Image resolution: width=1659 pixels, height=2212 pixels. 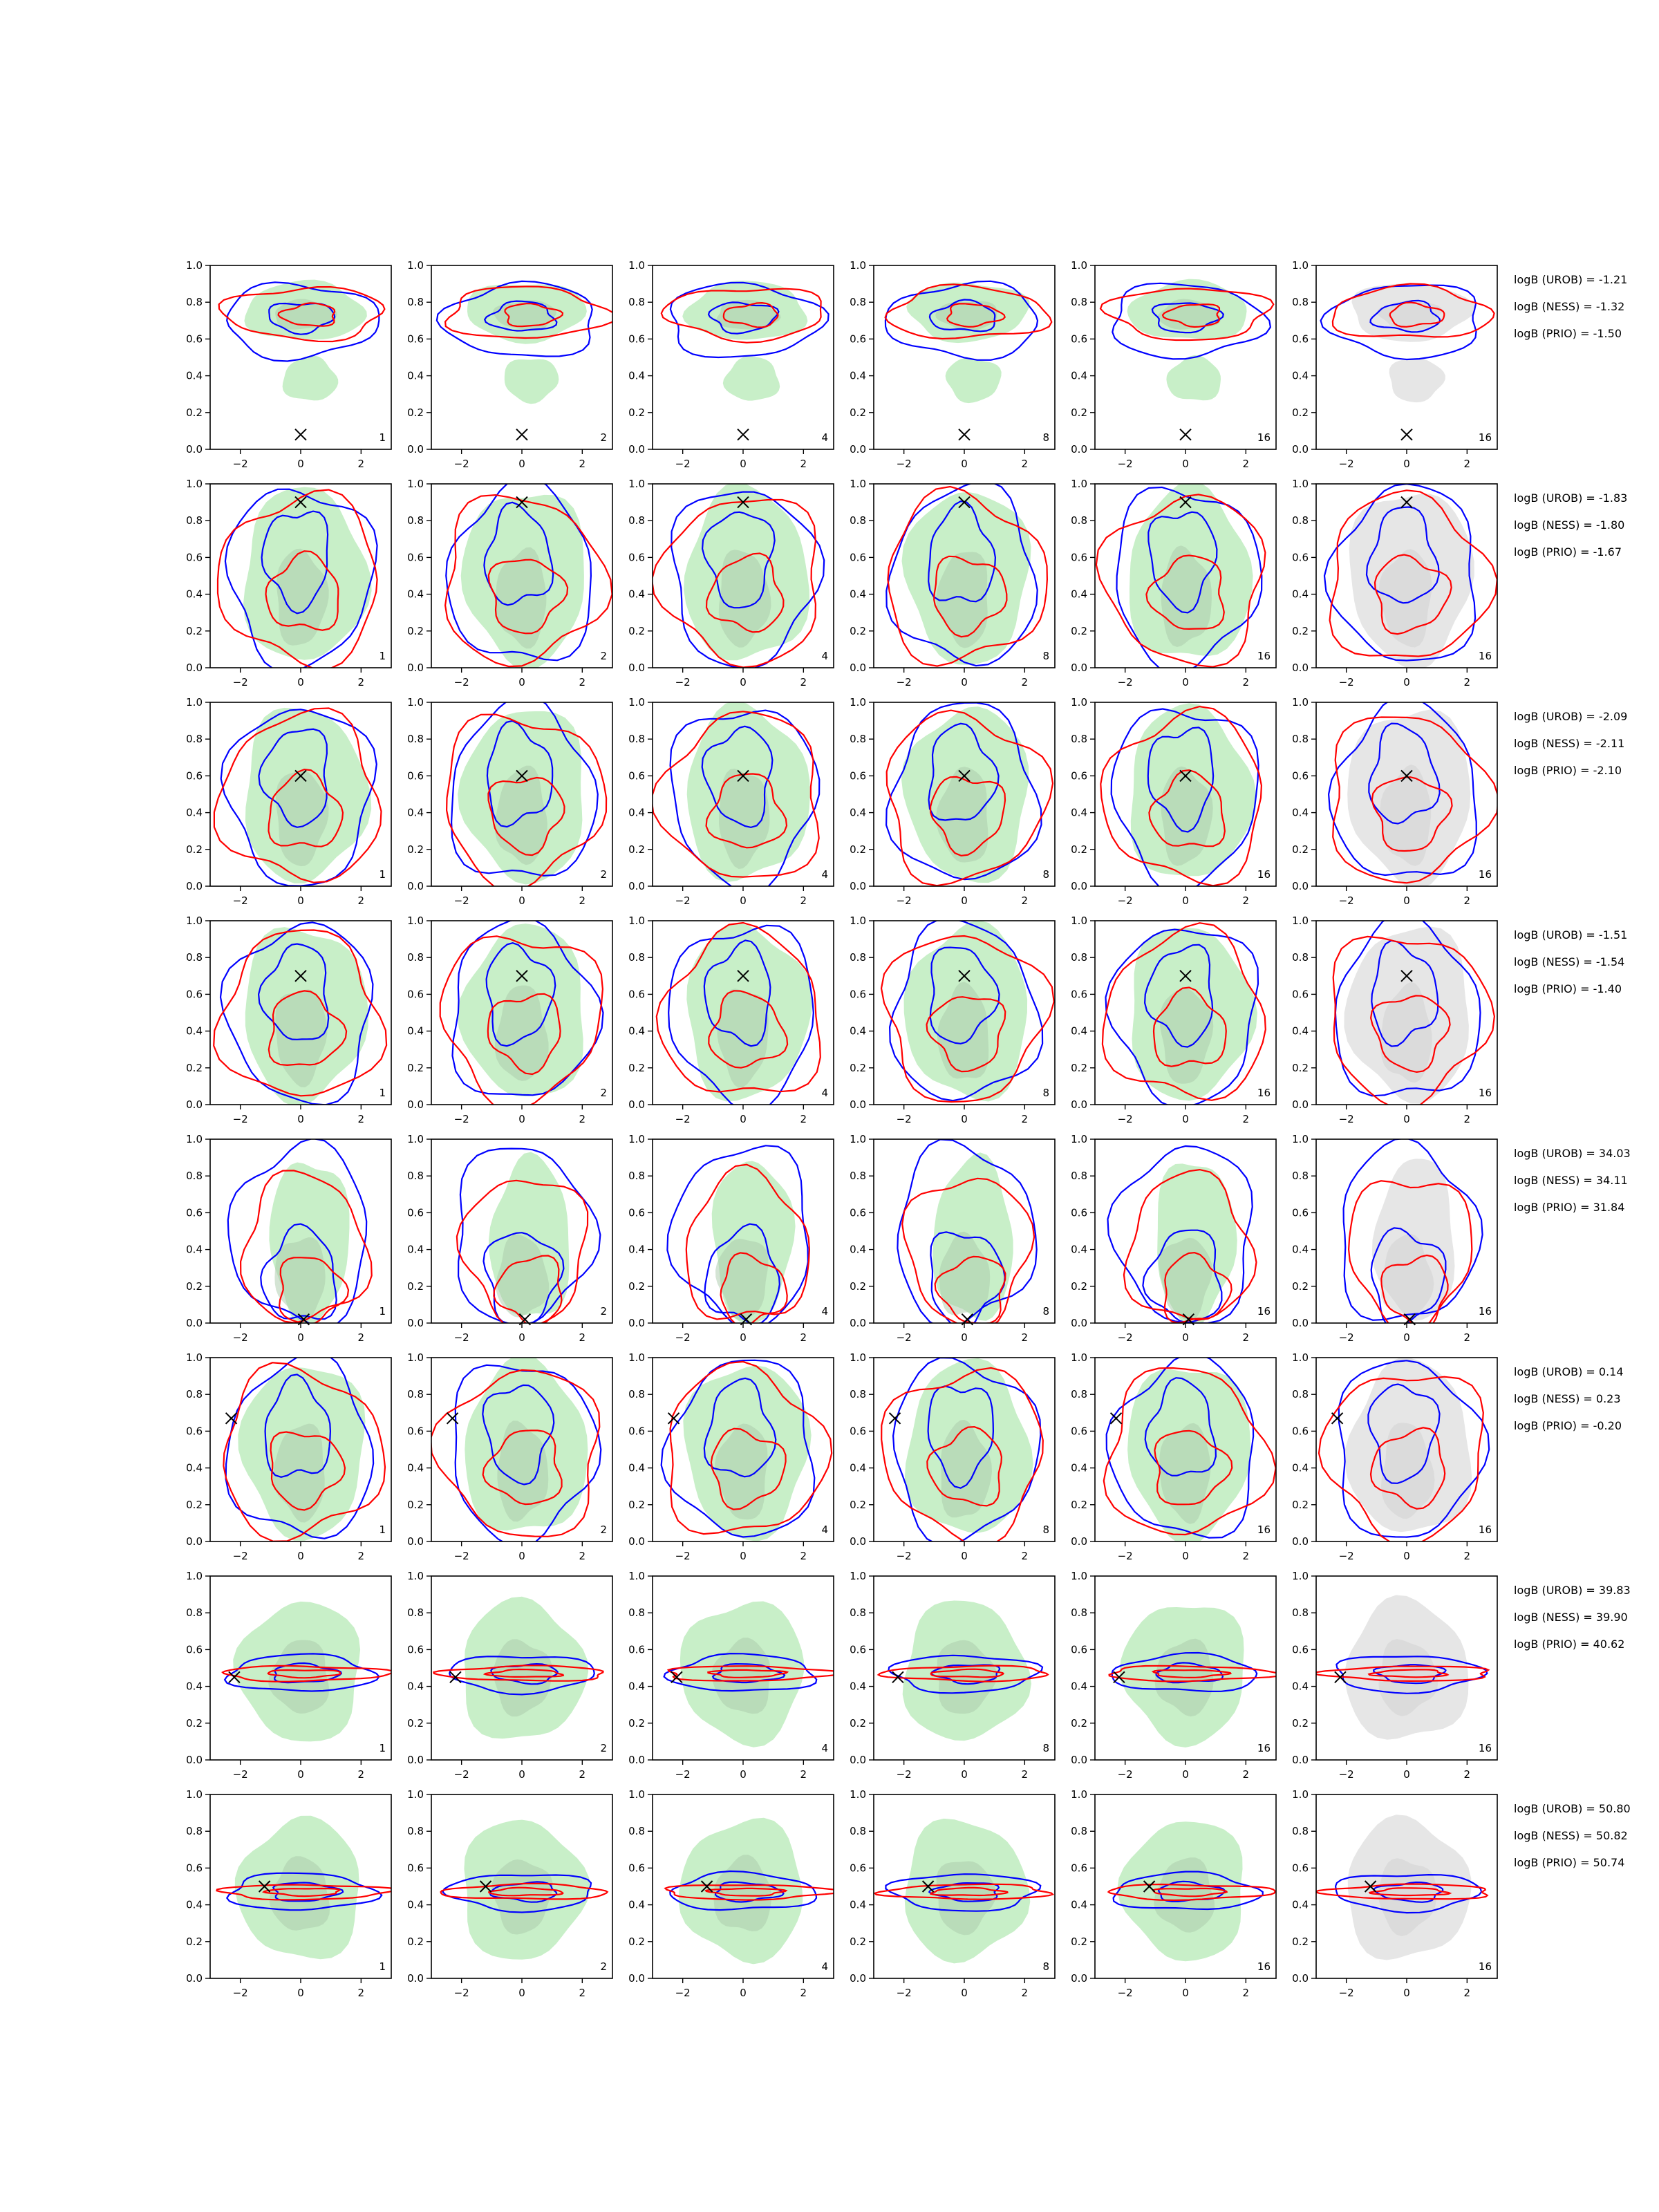 What do you see at coordinates (310, 378) in the screenshot?
I see `density-fill` at bounding box center [310, 378].